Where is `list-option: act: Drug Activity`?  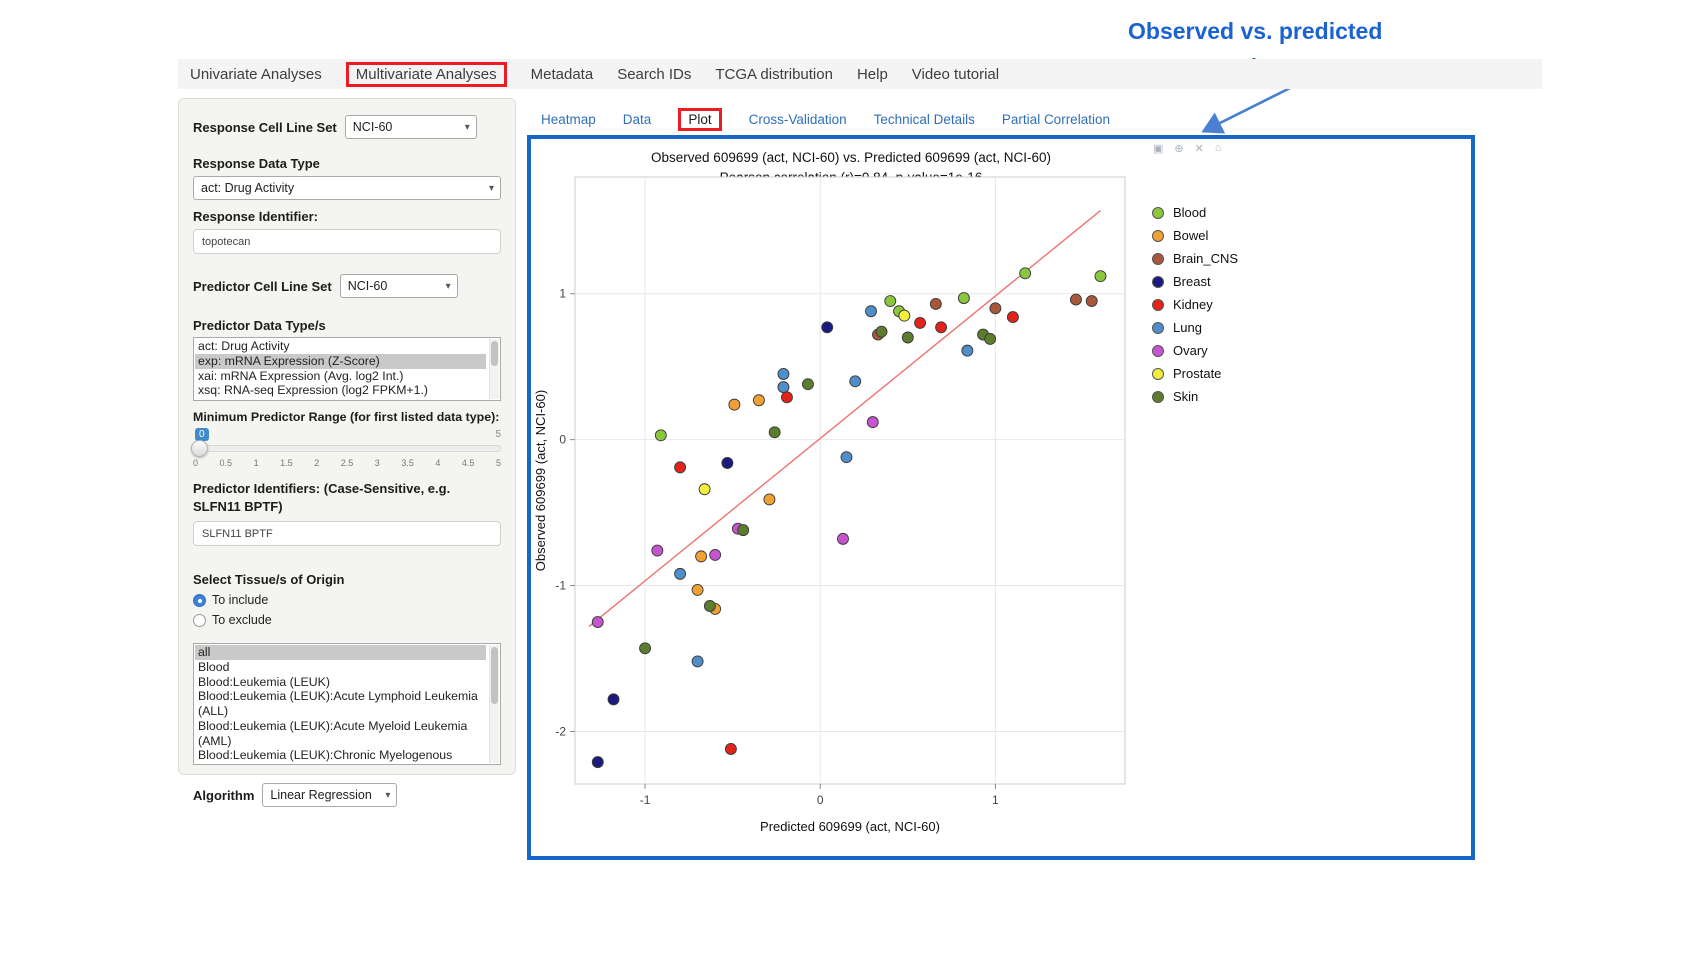 list-option: act: Drug Activity is located at coordinates (244, 346).